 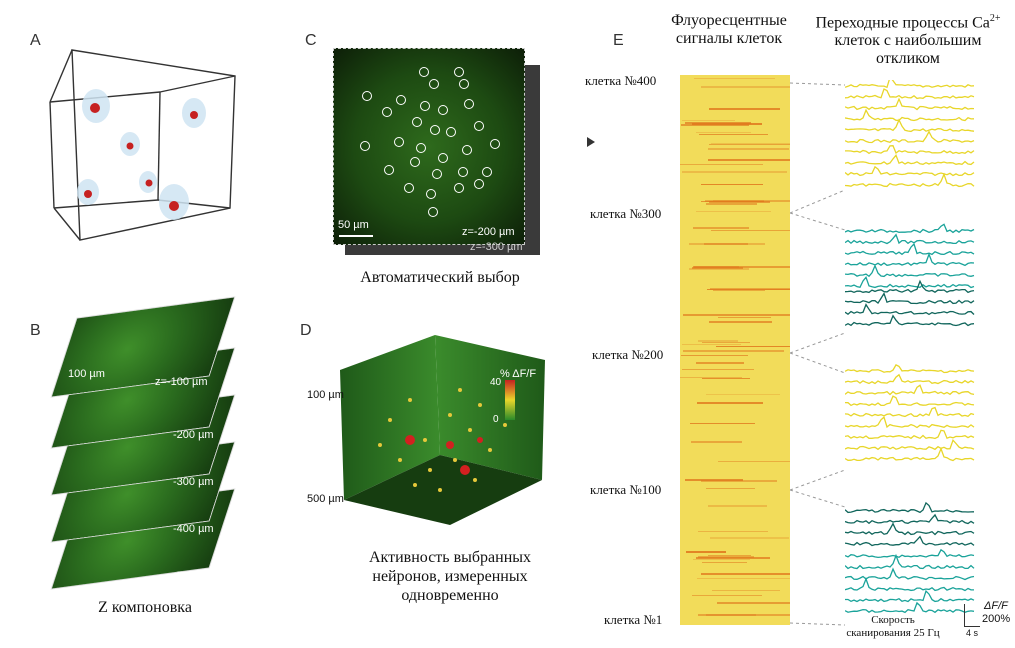 What do you see at coordinates (325, 499) in the screenshot?
I see `panel-d-axis-bottom: 500 µm` at bounding box center [325, 499].